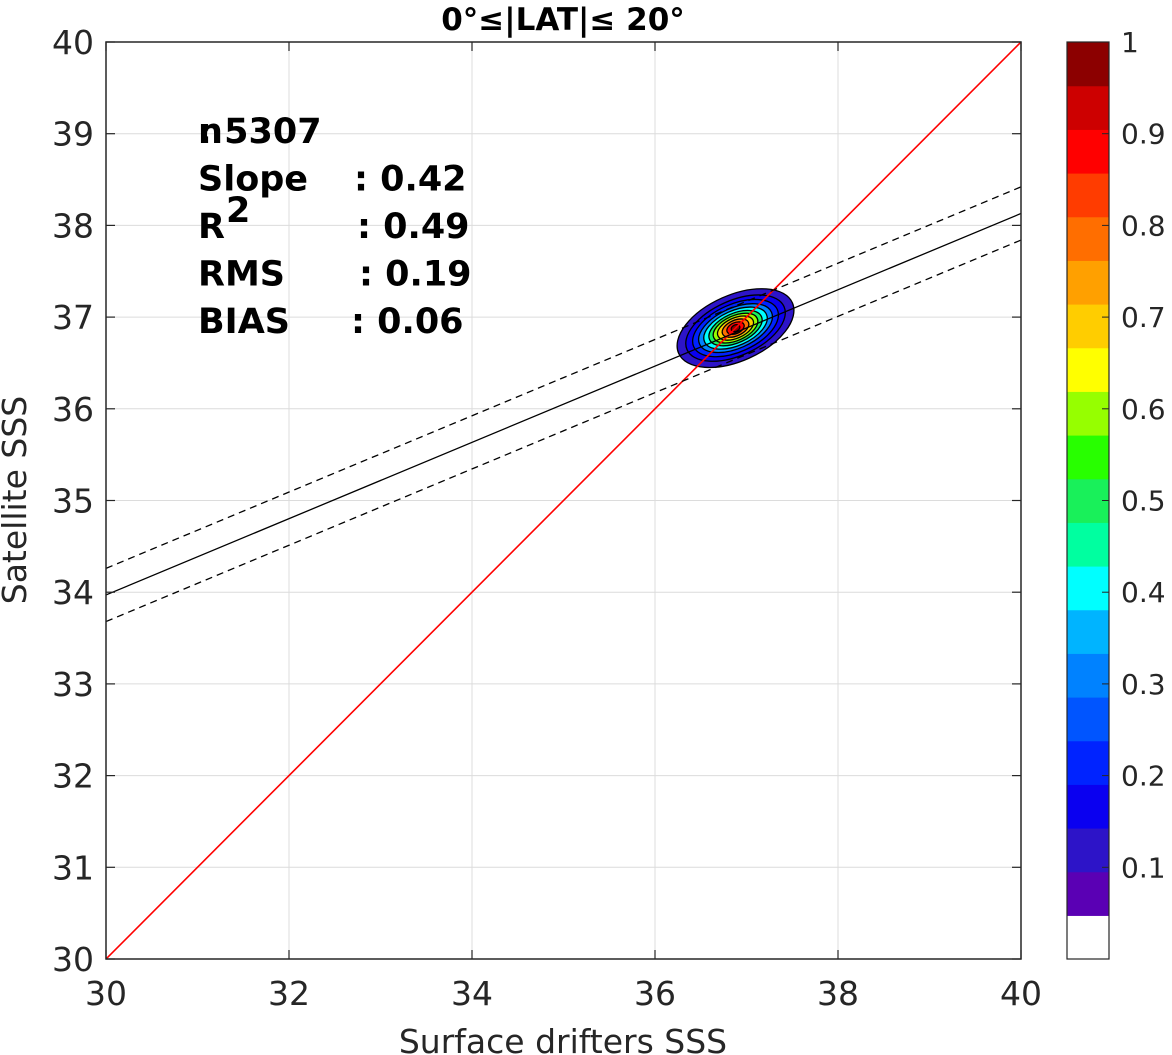 The height and width of the screenshot is (1055, 1172). What do you see at coordinates (73, 867) in the screenshot?
I see `y-tick-label: 31` at bounding box center [73, 867].